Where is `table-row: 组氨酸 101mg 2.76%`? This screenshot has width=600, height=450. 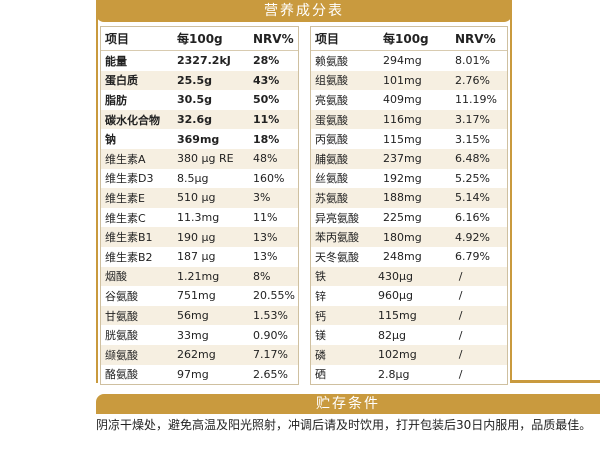
table-row: 组氨酸 101mg 2.76% is located at coordinates (409, 80).